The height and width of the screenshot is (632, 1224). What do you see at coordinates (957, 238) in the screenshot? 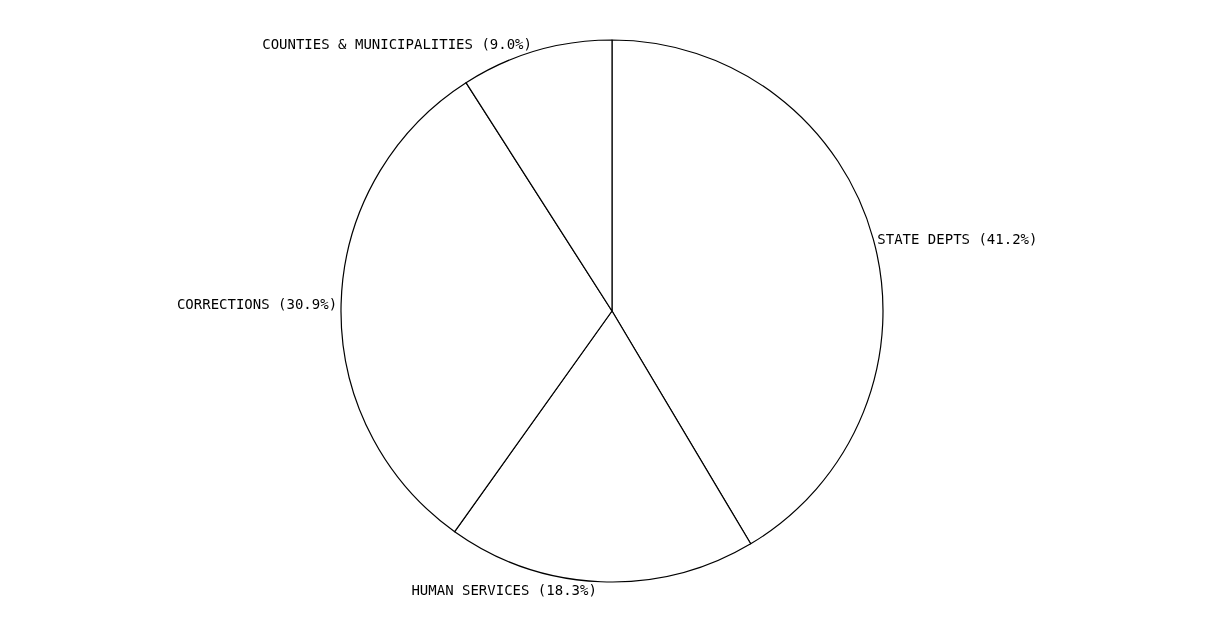
I see `slice-label: STATE DEPTS (41.2%)` at bounding box center [957, 238].